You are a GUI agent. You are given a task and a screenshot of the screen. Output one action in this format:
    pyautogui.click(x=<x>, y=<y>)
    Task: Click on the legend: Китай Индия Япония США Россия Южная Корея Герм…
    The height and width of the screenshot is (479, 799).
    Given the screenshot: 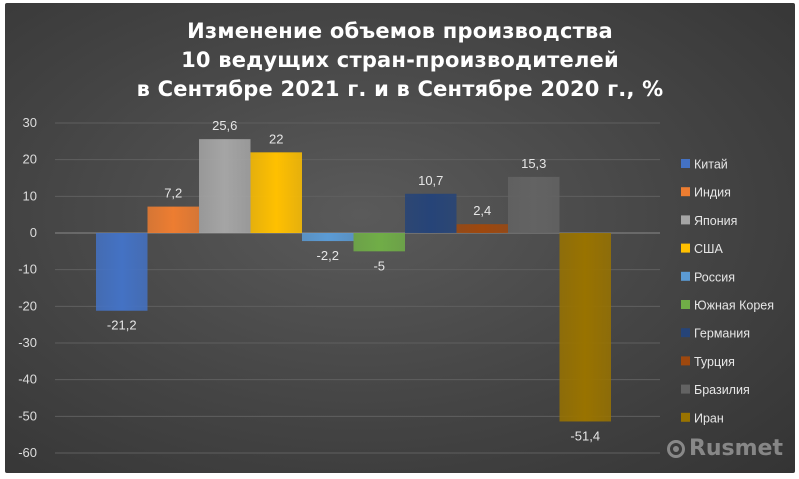 What is the action you would take?
    pyautogui.click(x=727, y=291)
    